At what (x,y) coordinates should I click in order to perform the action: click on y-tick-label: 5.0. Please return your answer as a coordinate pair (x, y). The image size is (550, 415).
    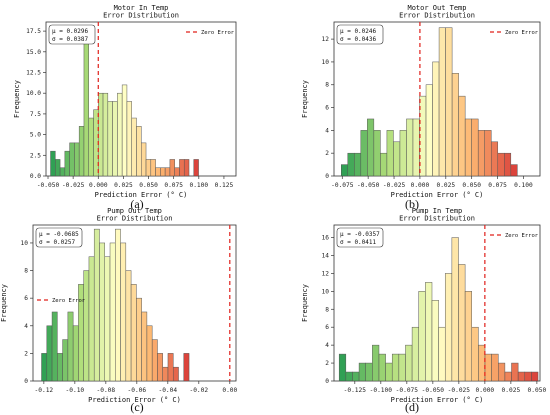
    Looking at the image, I should click on (35, 135).